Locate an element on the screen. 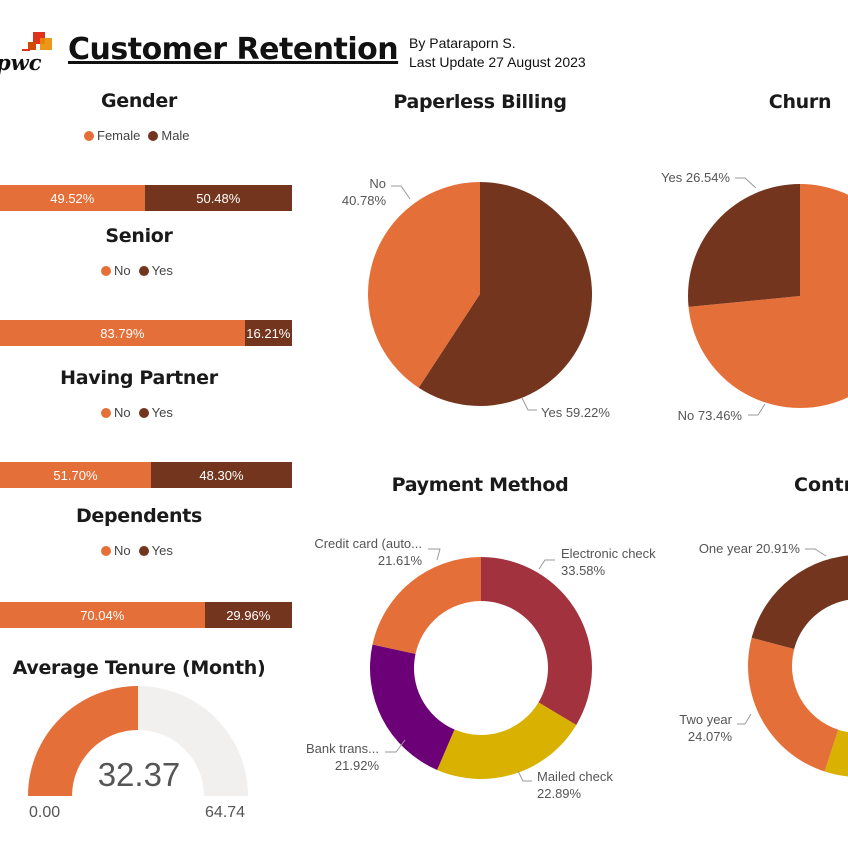 Image resolution: width=848 pixels, height=848 pixels. partner-title: Having Partner is located at coordinates (139, 378).